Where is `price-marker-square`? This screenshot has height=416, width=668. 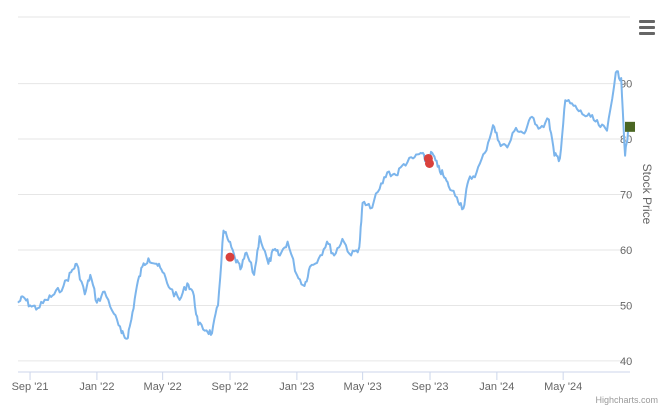 price-marker-square is located at coordinates (630, 126).